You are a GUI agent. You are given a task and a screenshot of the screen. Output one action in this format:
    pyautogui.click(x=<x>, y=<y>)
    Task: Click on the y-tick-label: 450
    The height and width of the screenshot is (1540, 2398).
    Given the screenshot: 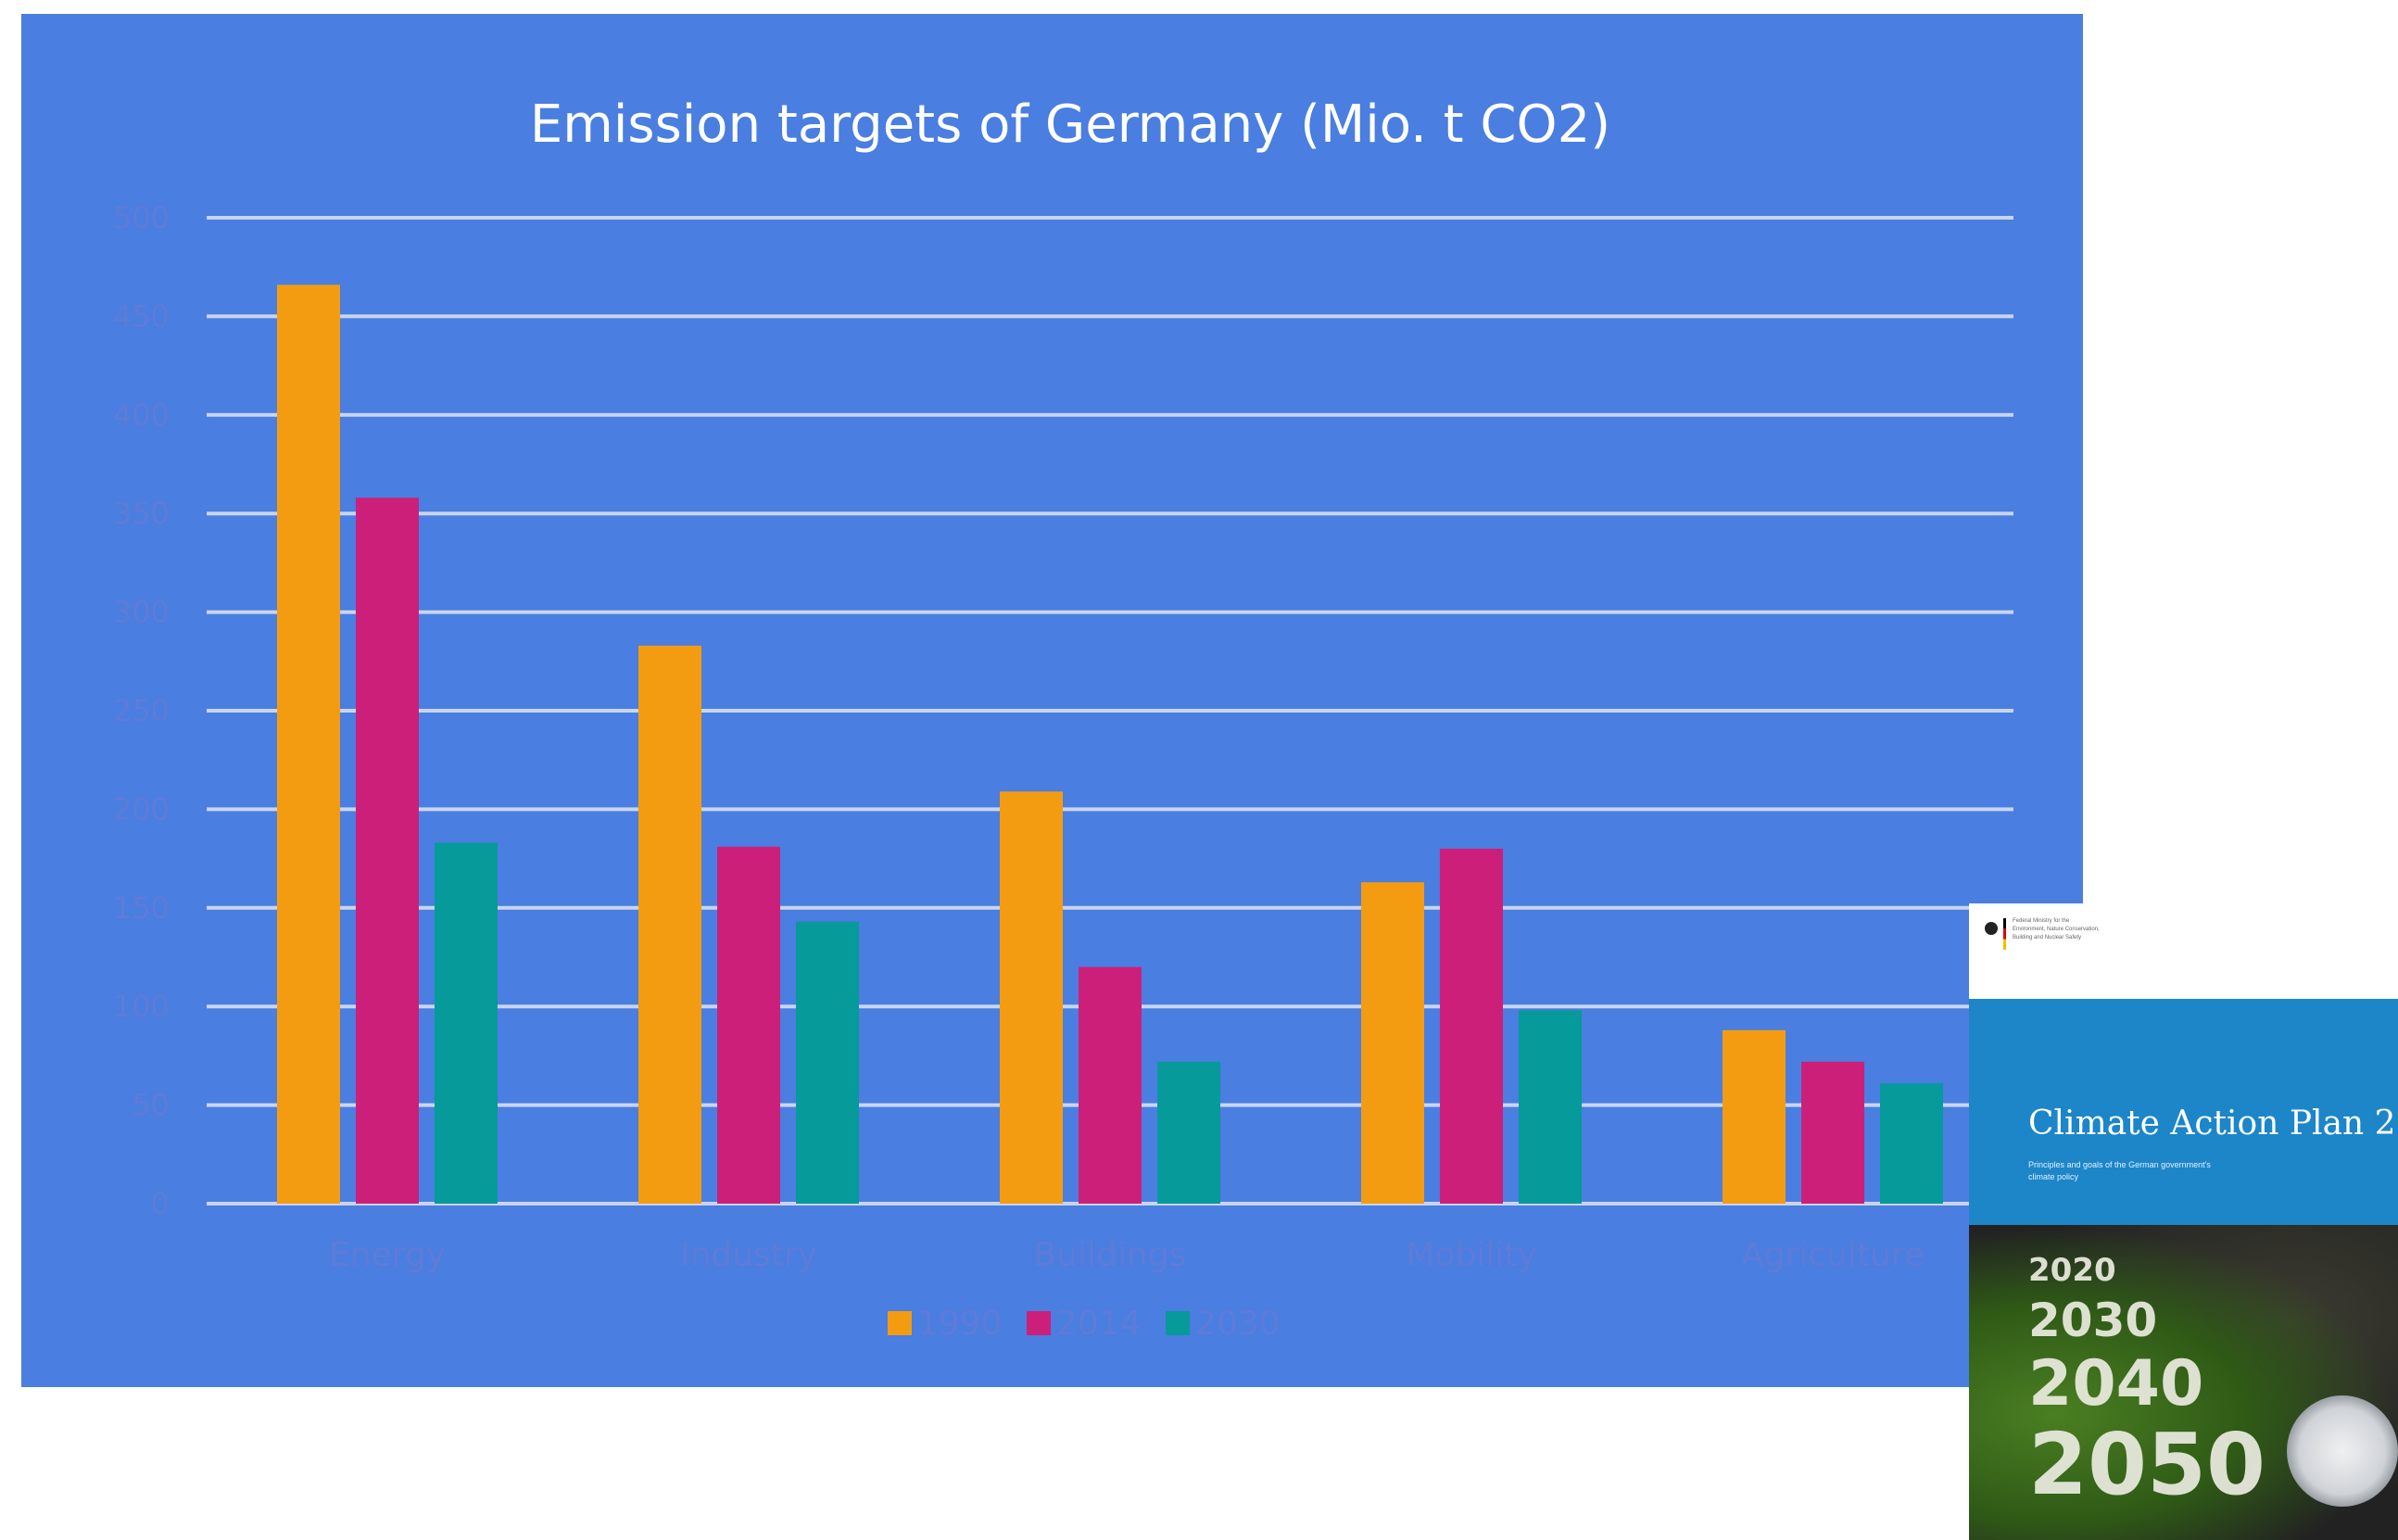 What is the action you would take?
    pyautogui.click(x=141, y=316)
    